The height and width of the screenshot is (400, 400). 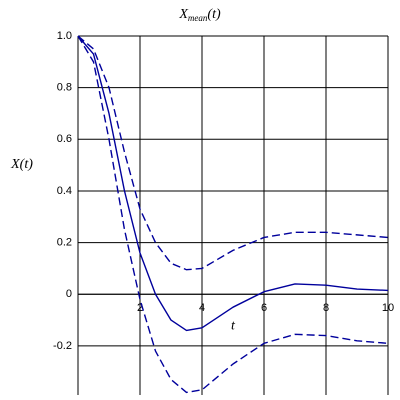 I want to click on y-tick-label: 0, so click(x=69, y=294).